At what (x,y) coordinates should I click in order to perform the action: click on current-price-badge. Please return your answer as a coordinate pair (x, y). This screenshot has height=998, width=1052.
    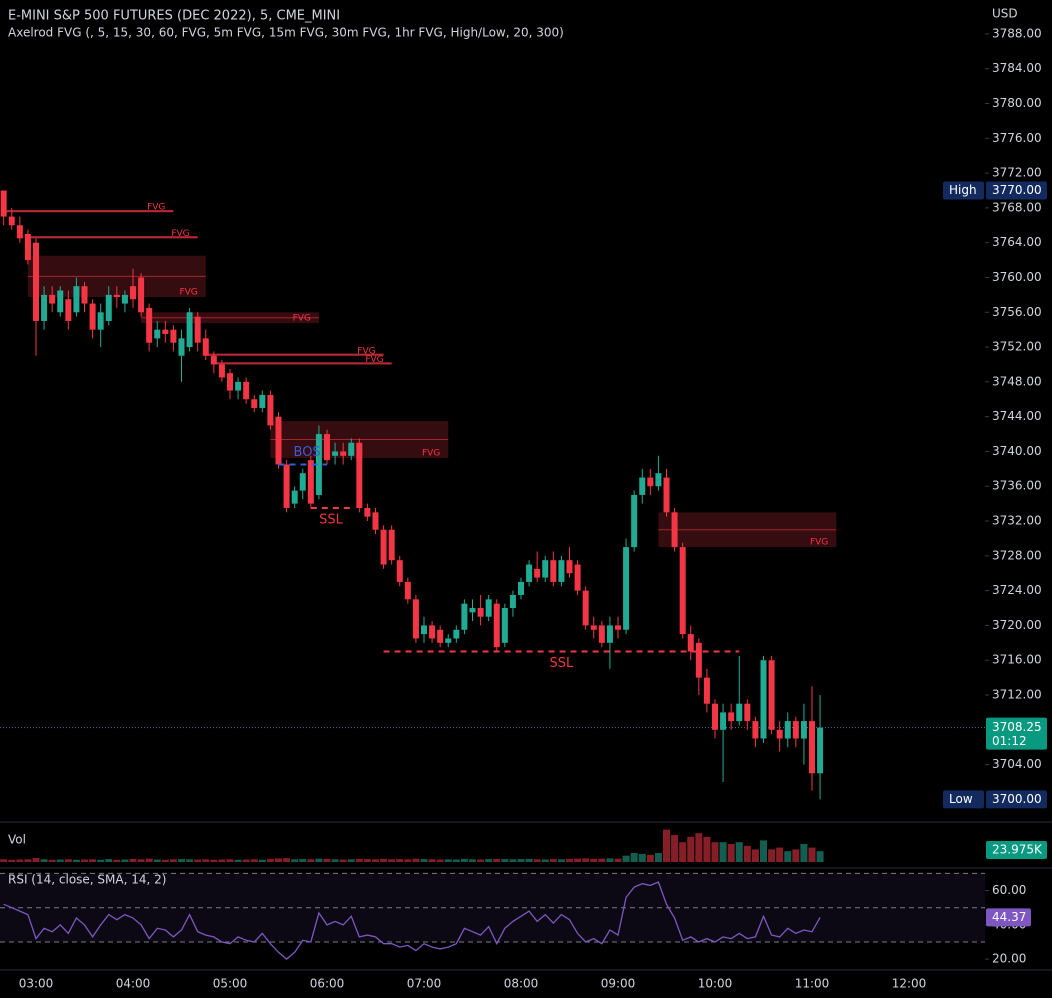
    Looking at the image, I should click on (1016, 733).